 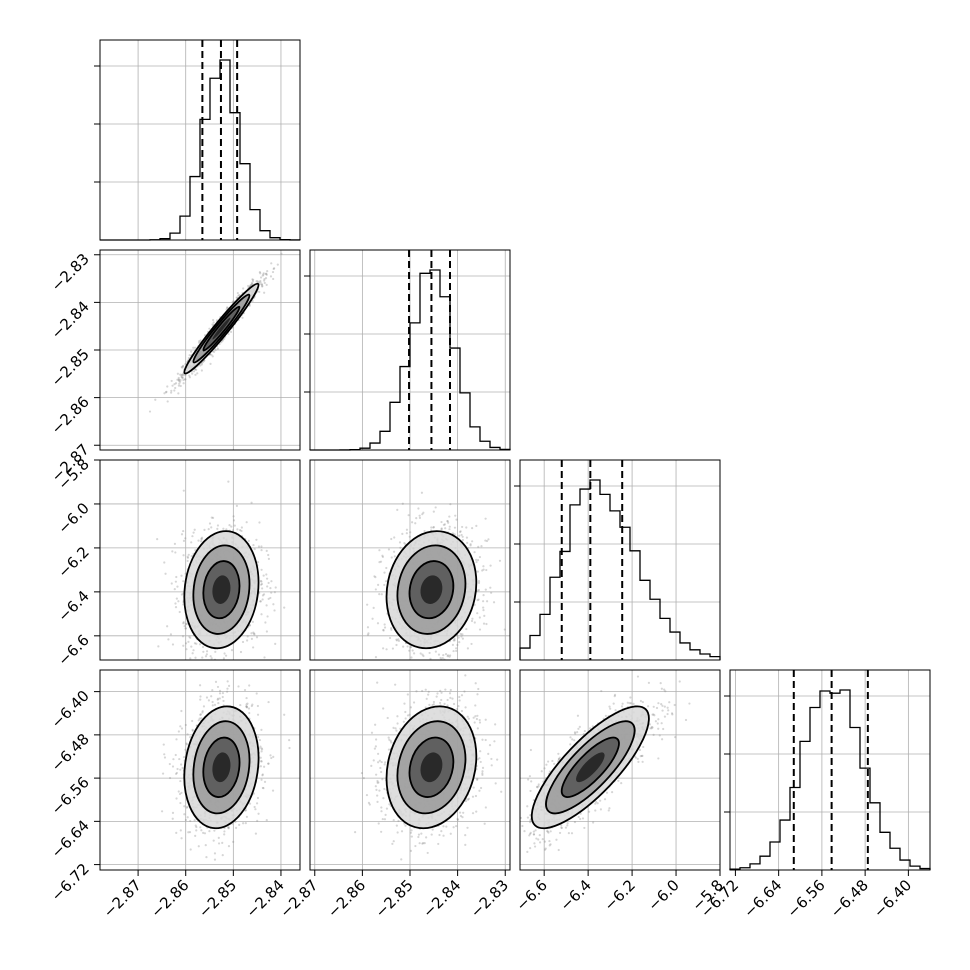 What do you see at coordinates (177, 567) in the screenshot?
I see `scatter-panel-2-0: −6.6−6.4−6.2−6.0−5.8` at bounding box center [177, 567].